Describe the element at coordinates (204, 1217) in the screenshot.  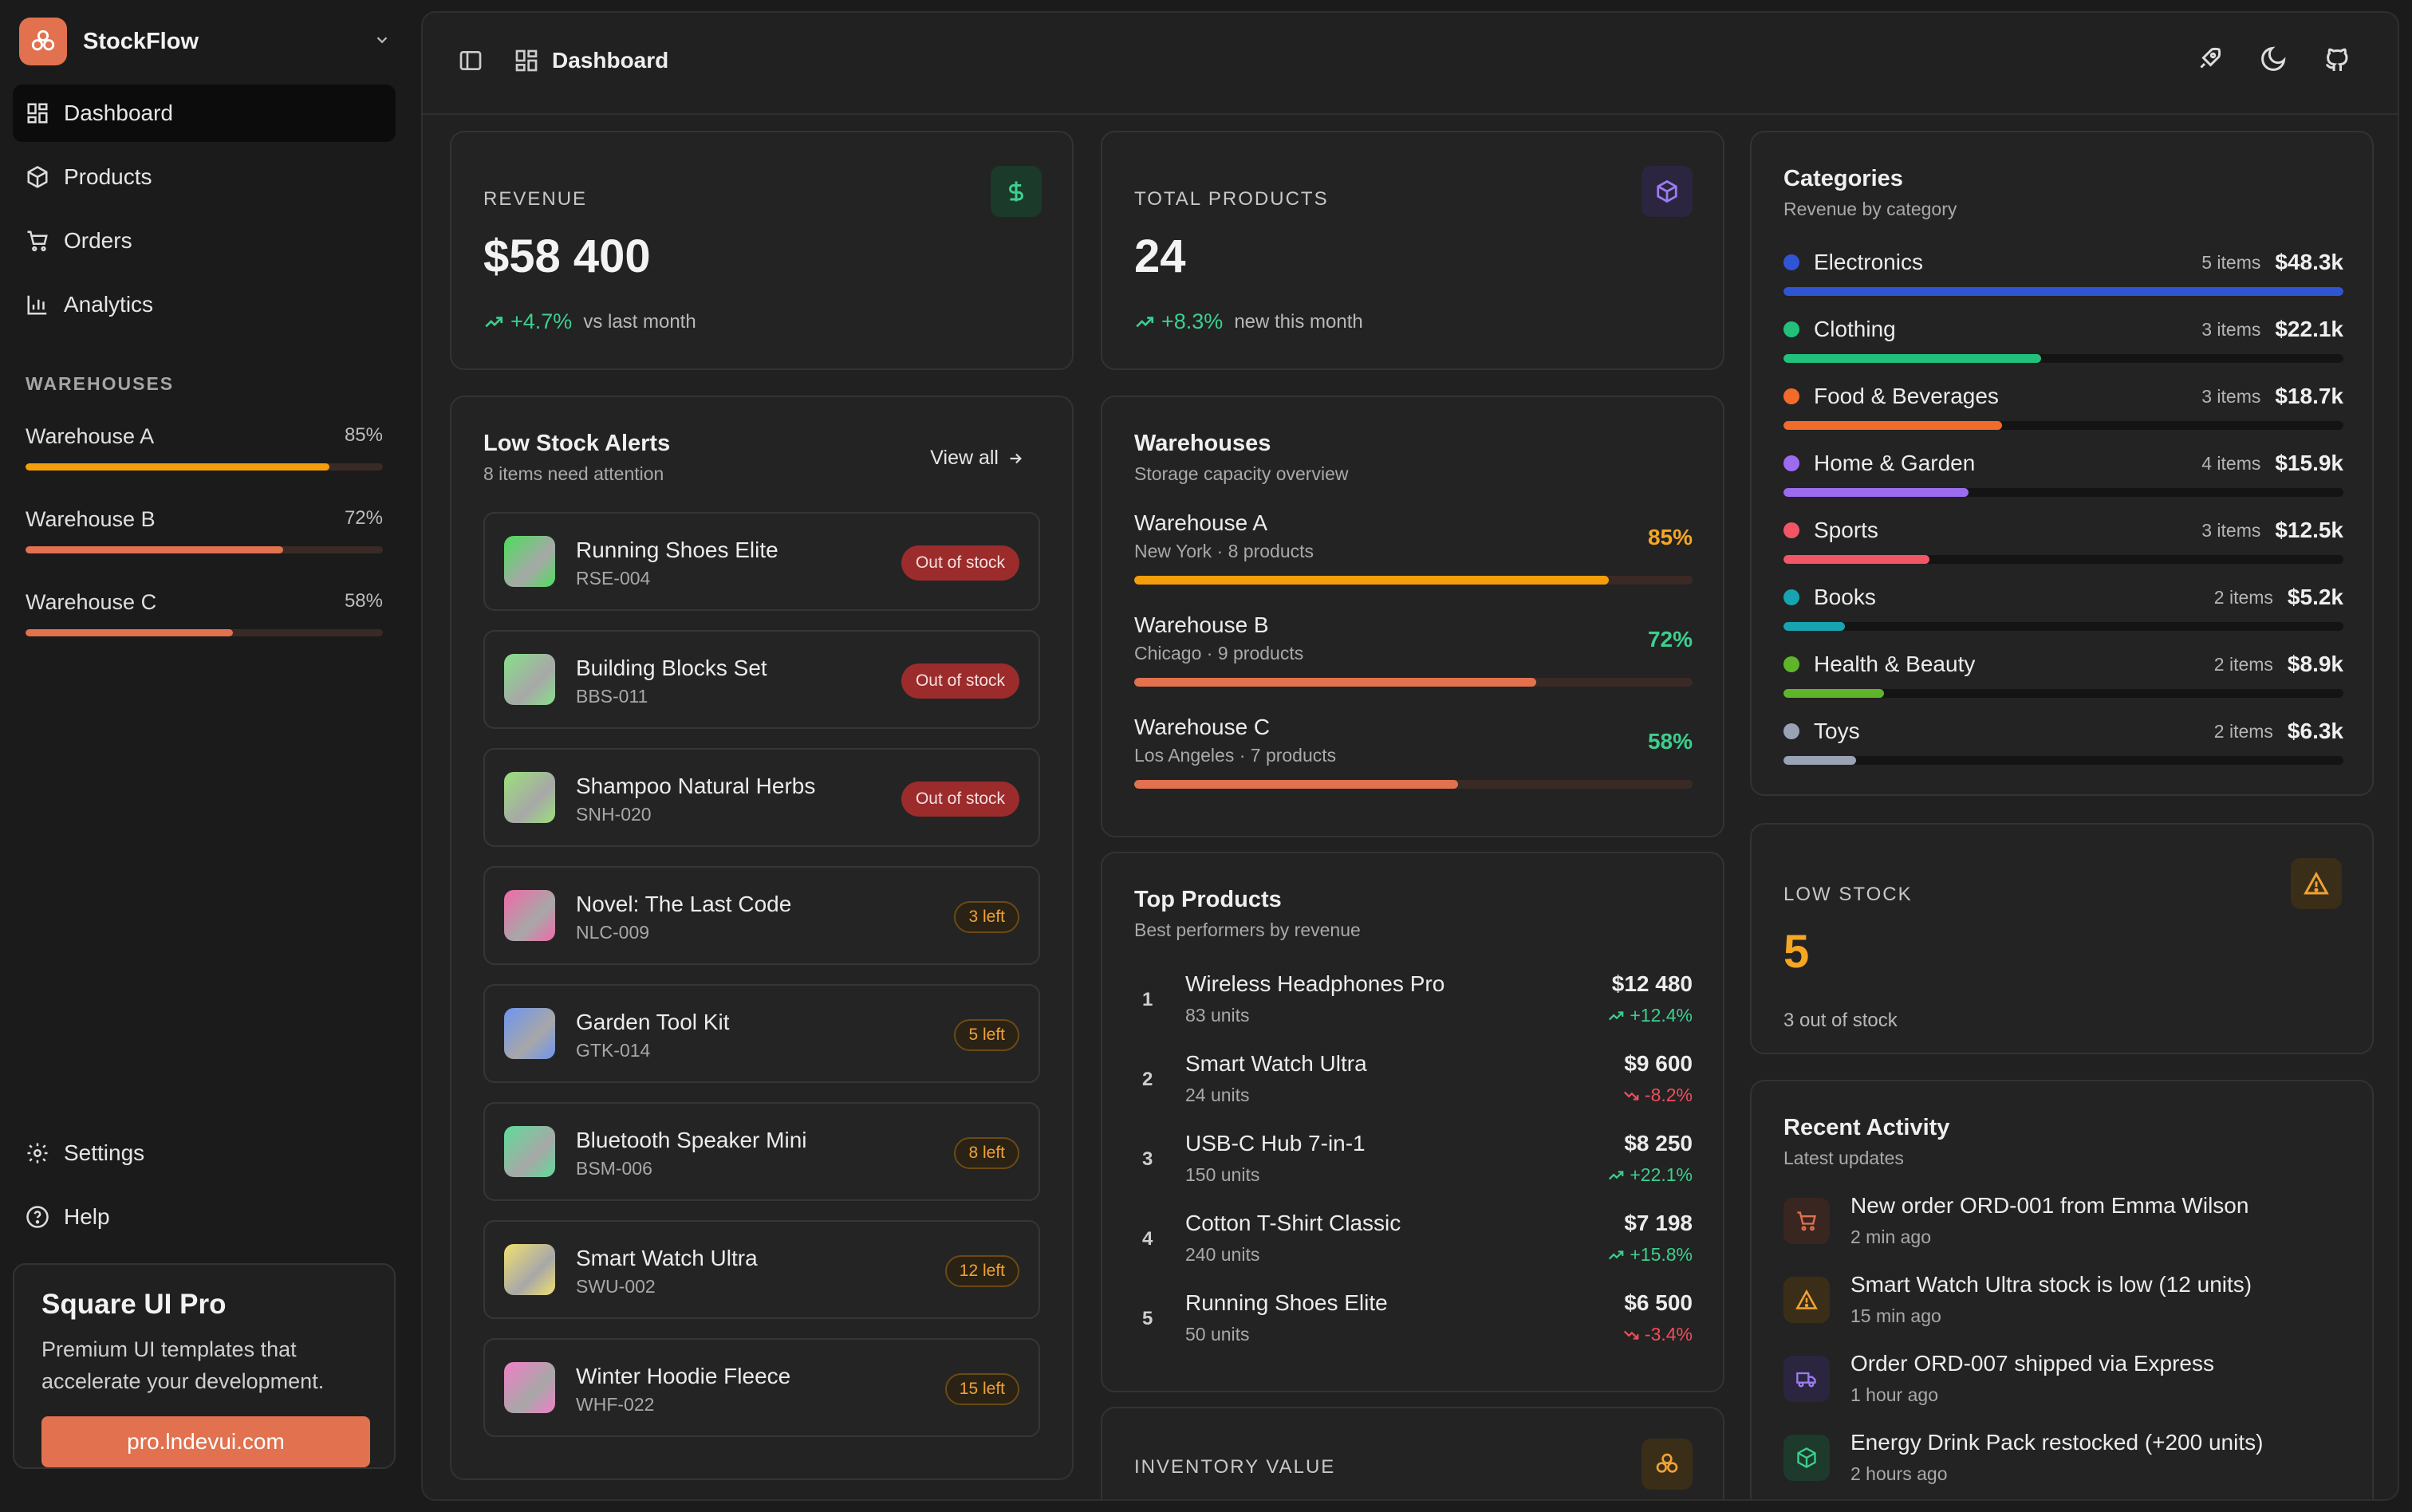
I see `nav-item-help: Help` at that location.